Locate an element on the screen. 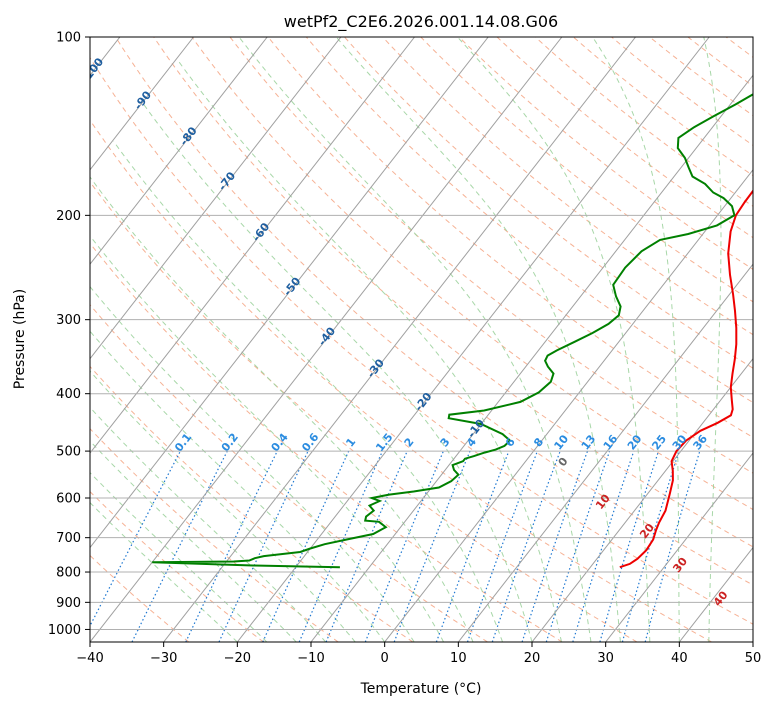 This screenshot has width=775, height=708. profile-line is located at coordinates (686, 379).